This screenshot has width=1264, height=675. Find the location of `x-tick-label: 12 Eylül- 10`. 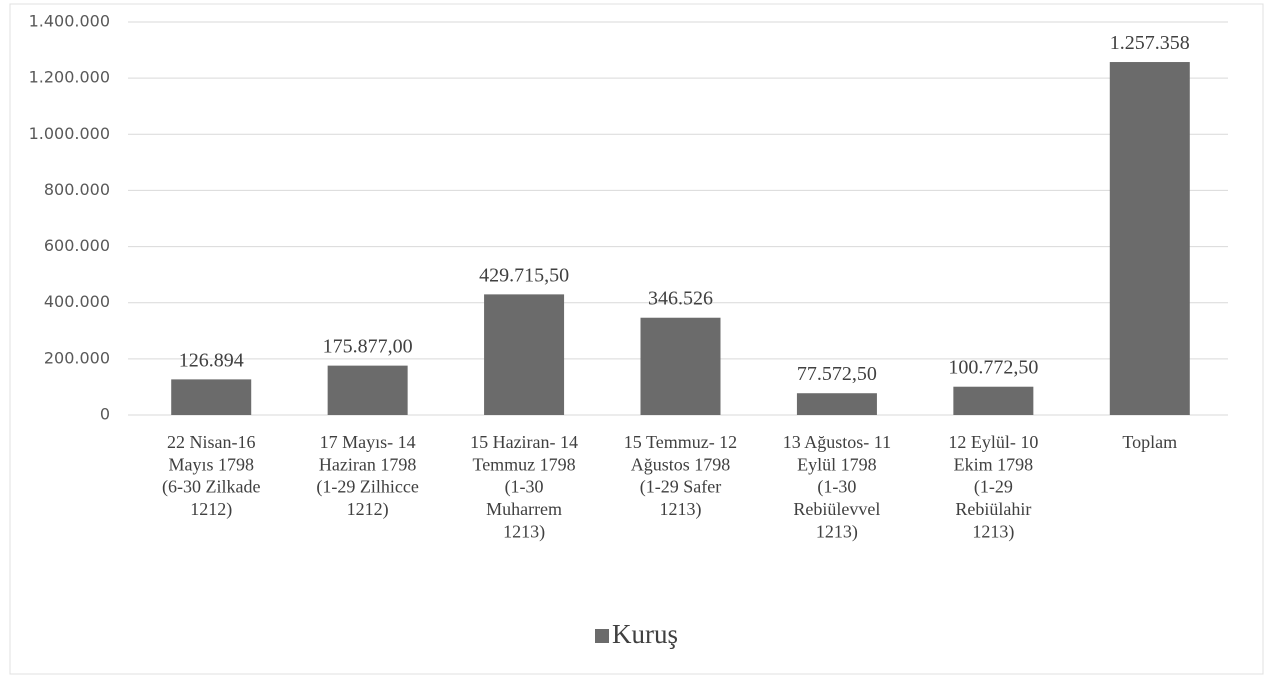

x-tick-label: 12 Eylül- 10 is located at coordinates (993, 442).